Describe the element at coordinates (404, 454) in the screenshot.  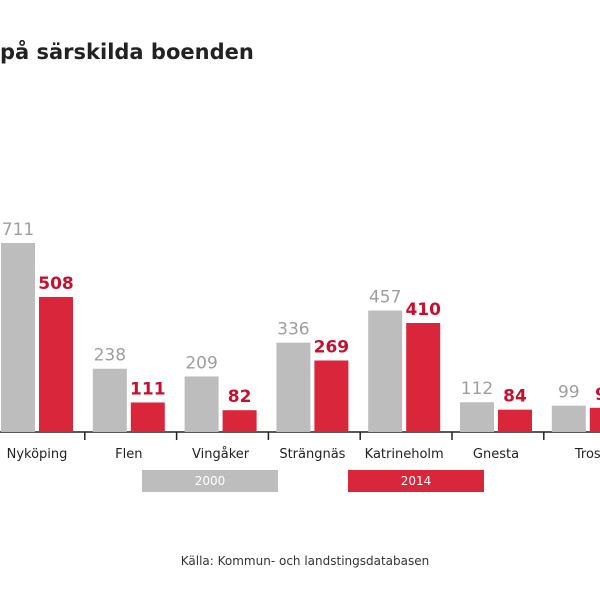
I see `tick-label: Katrineholm` at that location.